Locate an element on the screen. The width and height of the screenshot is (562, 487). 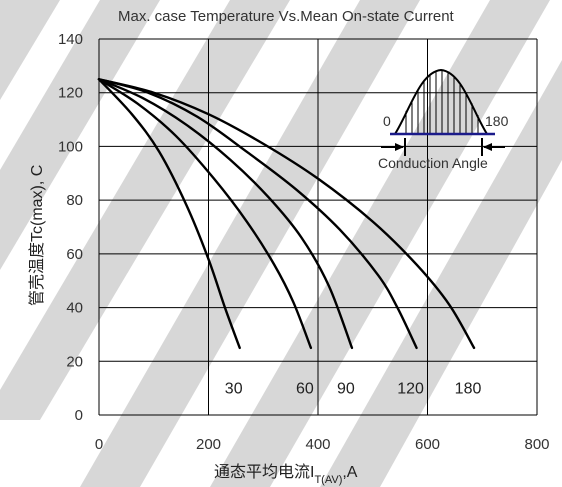
half-sine-wave is located at coordinates (441, 101).